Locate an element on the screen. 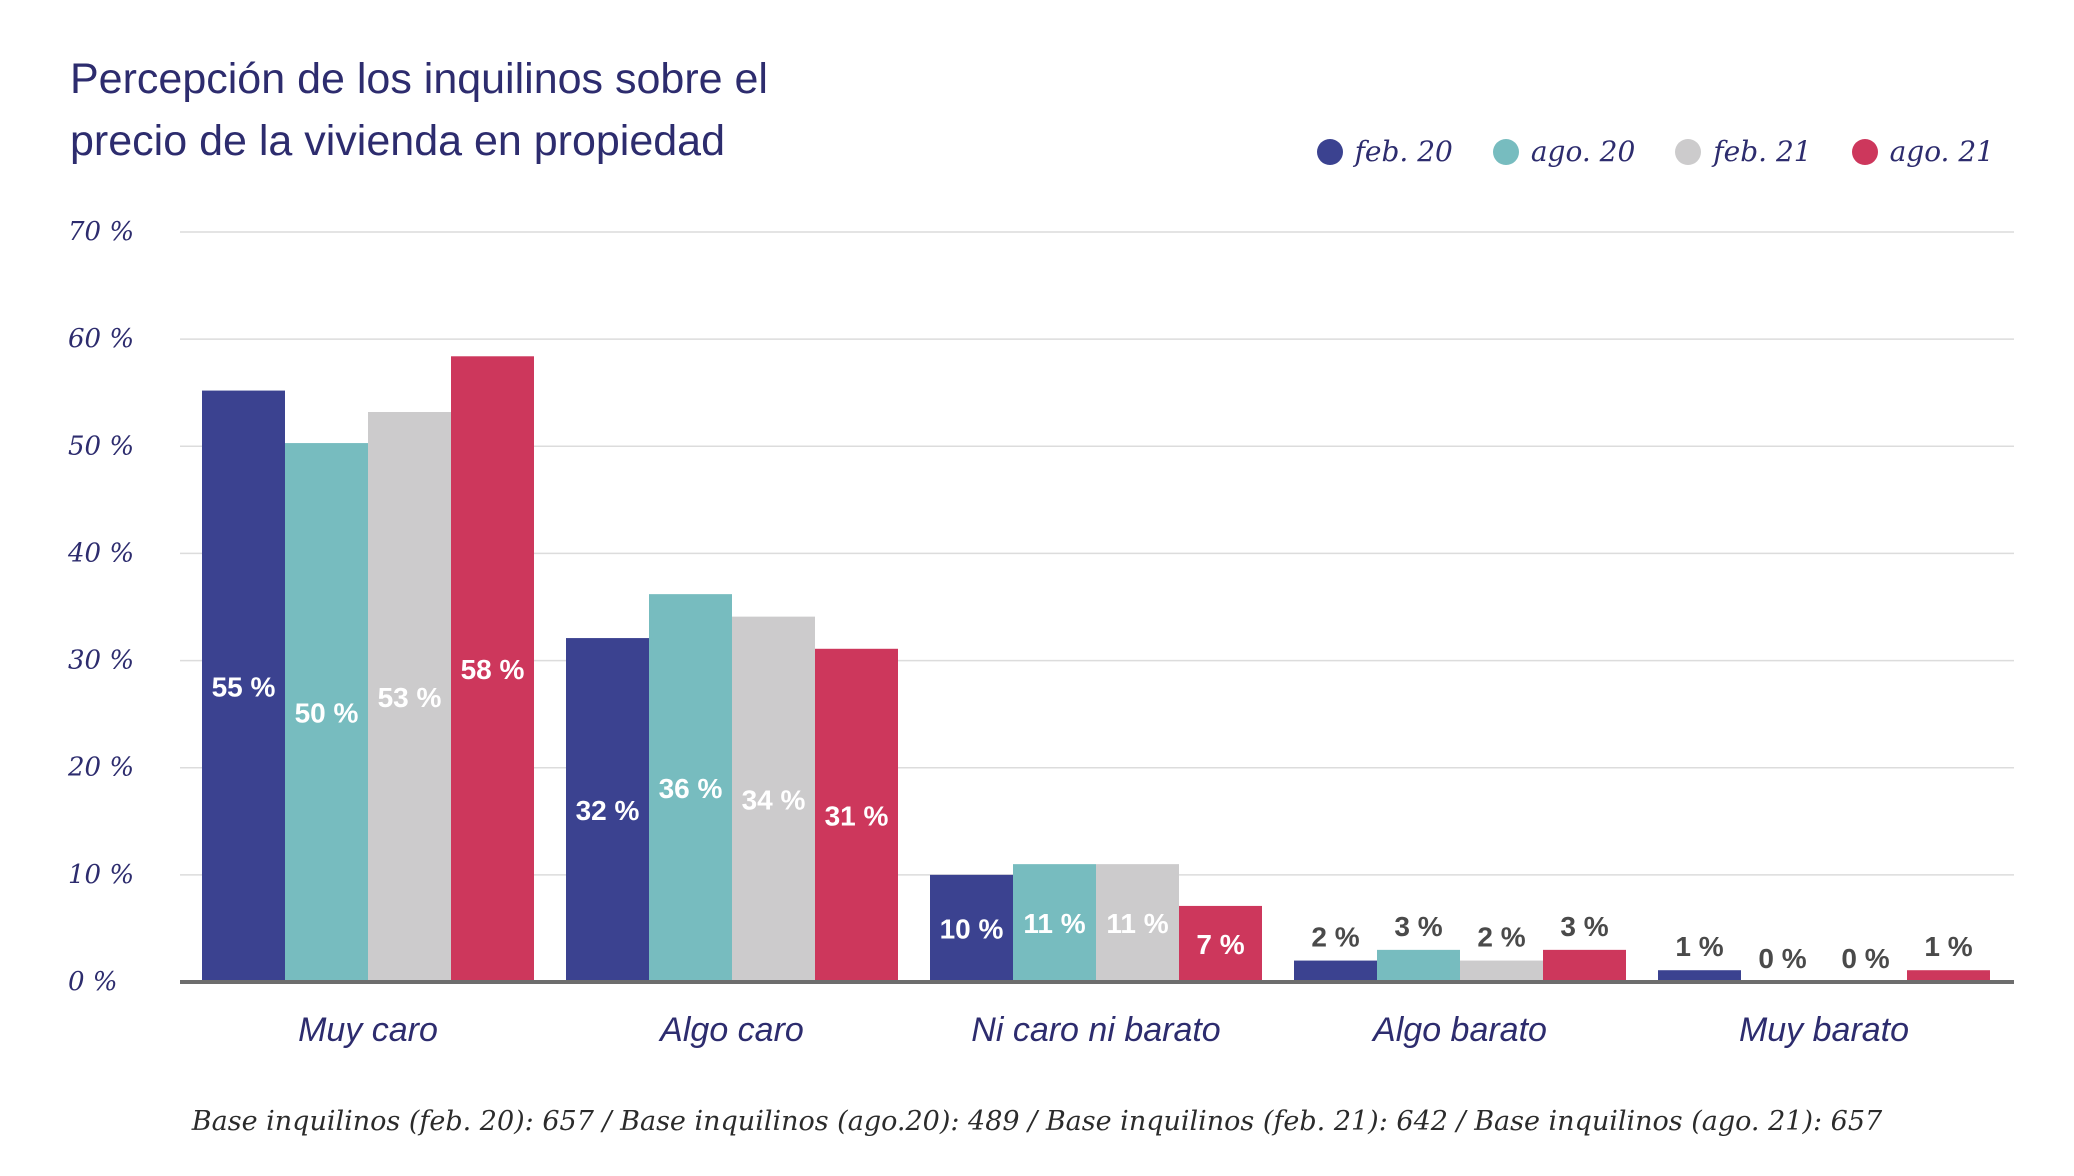 The width and height of the screenshot is (2074, 1176). data-label: 50 % is located at coordinates (327, 713).